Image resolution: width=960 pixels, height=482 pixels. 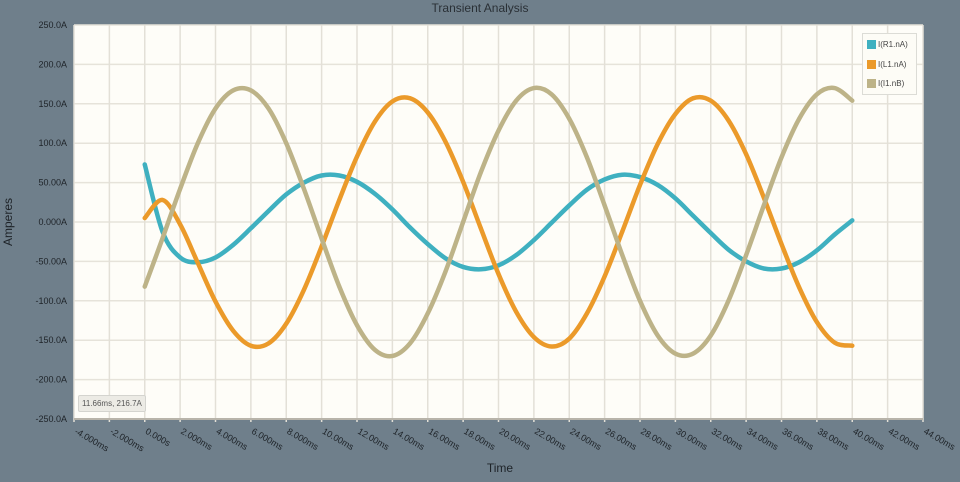 What do you see at coordinates (585, 439) in the screenshot?
I see `x-tick-label: 24.00ms` at bounding box center [585, 439].